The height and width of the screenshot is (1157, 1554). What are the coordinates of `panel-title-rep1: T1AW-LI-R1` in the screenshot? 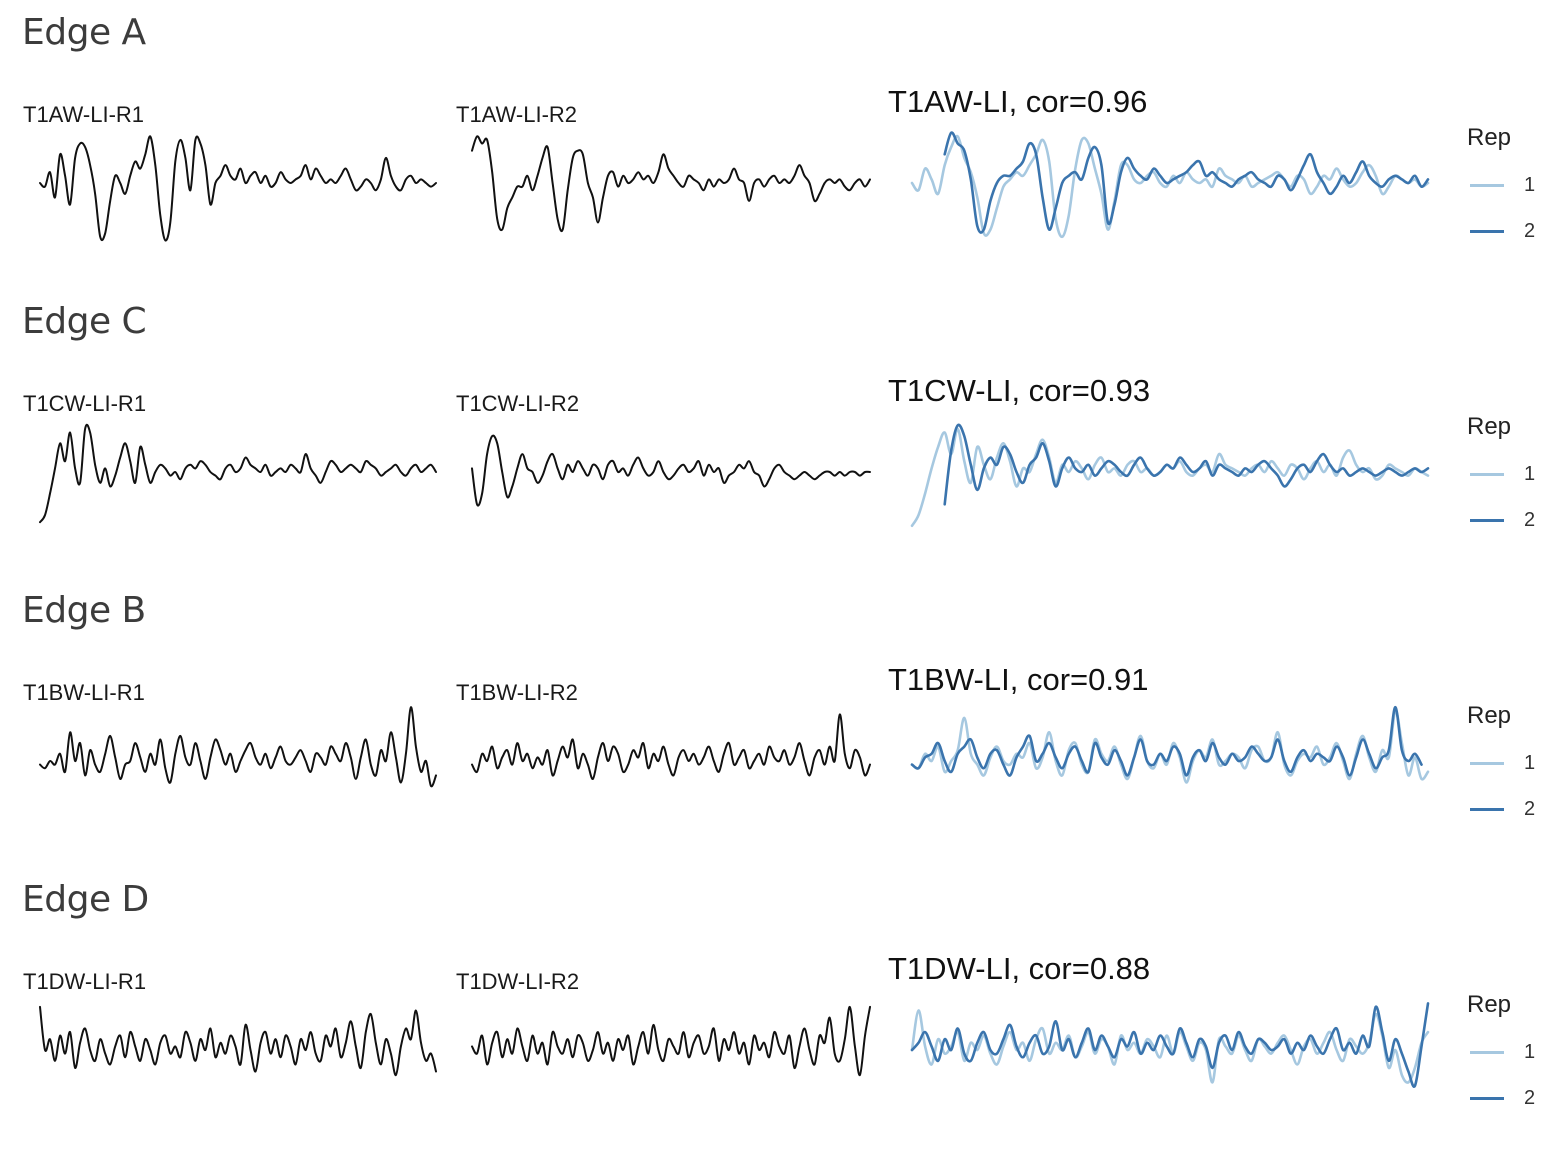 It's located at (84, 114).